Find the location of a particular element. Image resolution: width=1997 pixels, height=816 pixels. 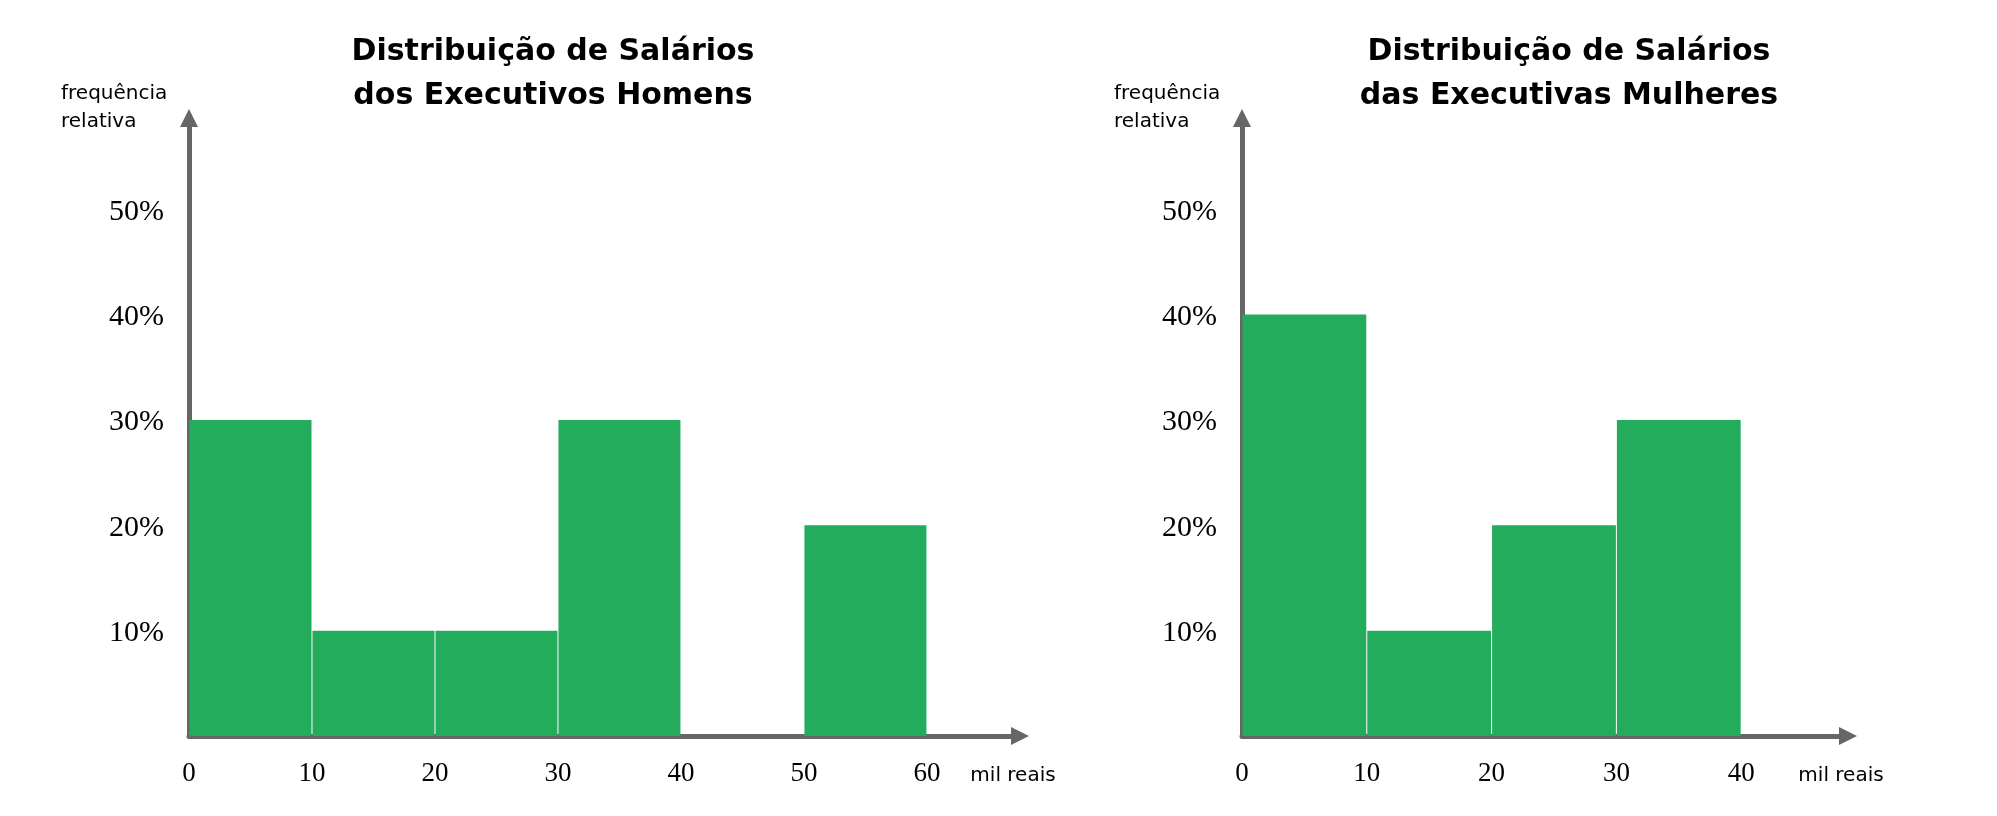

x-tick-label: 50 is located at coordinates (804, 771).